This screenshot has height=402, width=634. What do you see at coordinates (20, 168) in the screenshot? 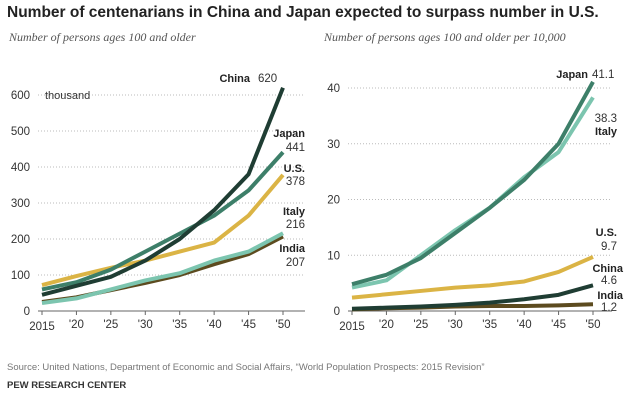
I see `y-tick-label: 400` at bounding box center [20, 168].